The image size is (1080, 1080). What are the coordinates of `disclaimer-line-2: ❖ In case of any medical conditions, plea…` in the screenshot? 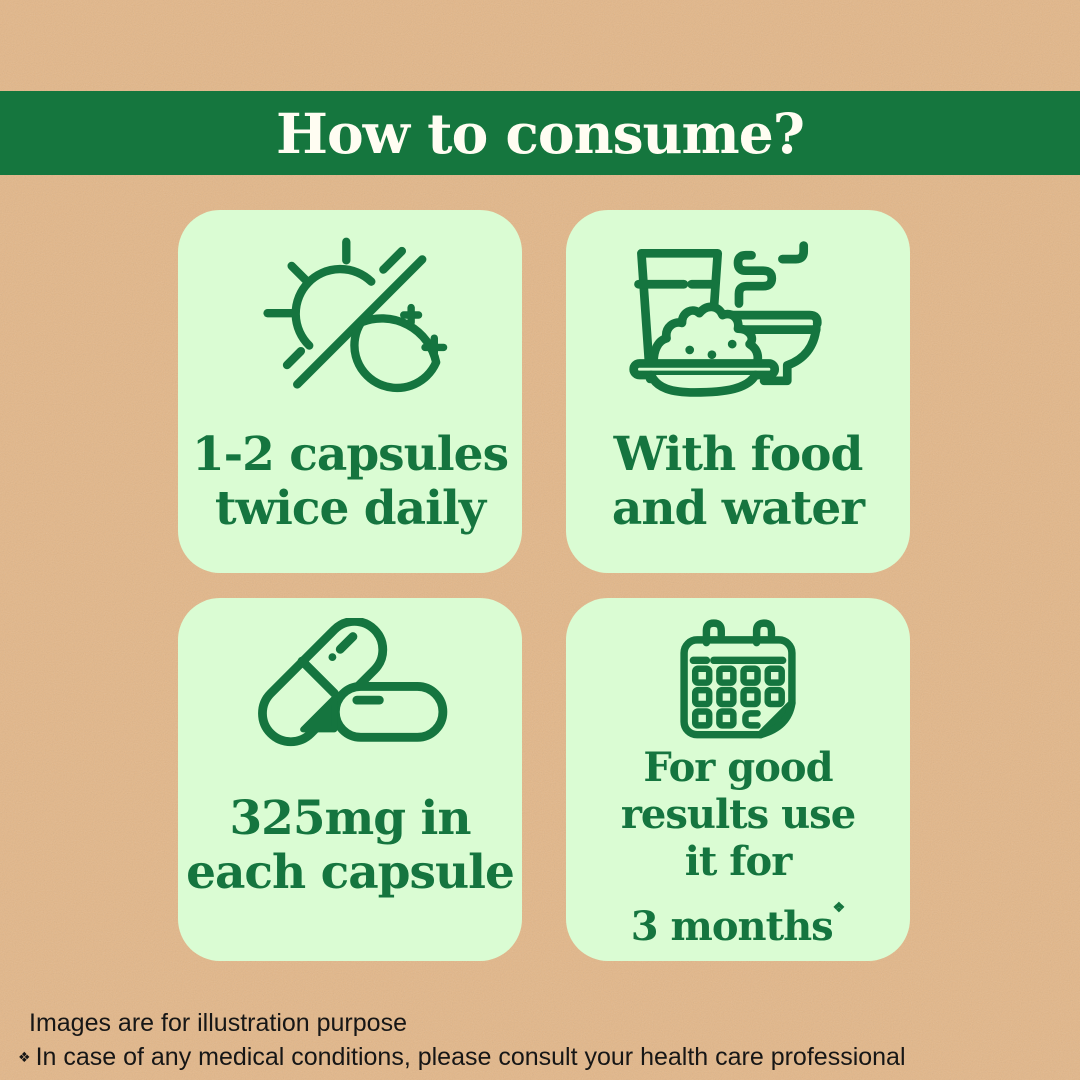 It's located at (462, 1057).